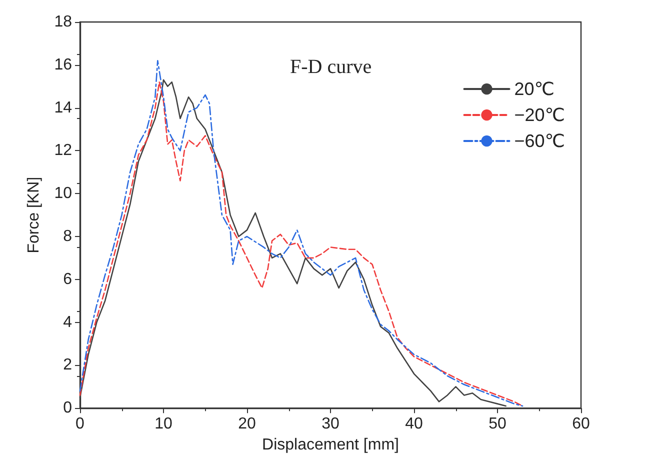  I want to click on legend-label: 20℃, so click(534, 89).